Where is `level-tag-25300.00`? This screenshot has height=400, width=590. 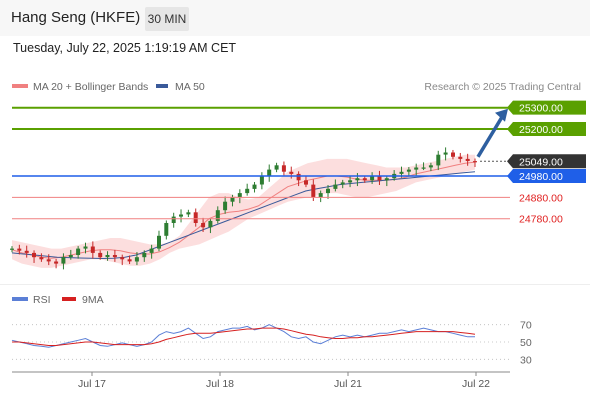 level-tag-25300.00 is located at coordinates (546, 107).